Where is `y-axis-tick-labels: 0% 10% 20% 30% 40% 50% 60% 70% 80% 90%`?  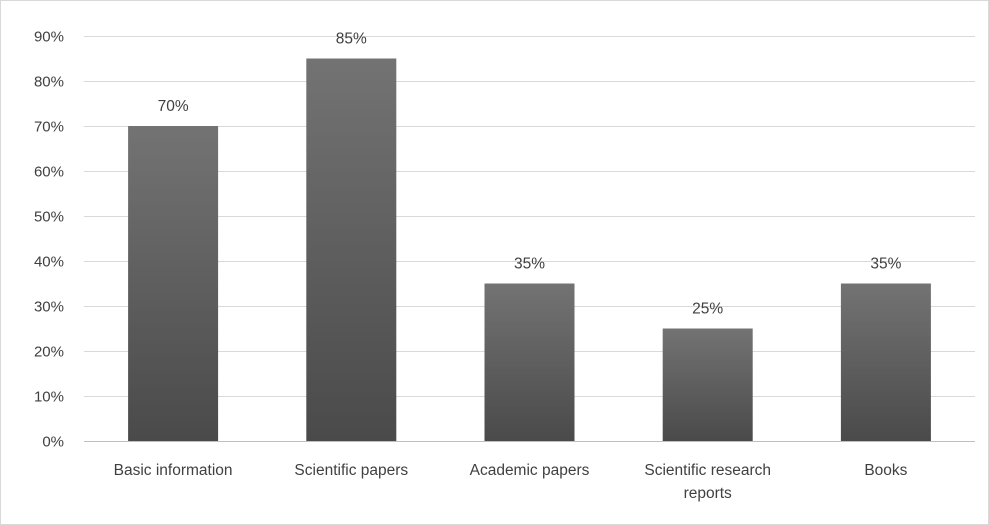 y-axis-tick-labels: 0% 10% 20% 30% 40% 50% 60% 70% 80% 90% is located at coordinates (49, 240).